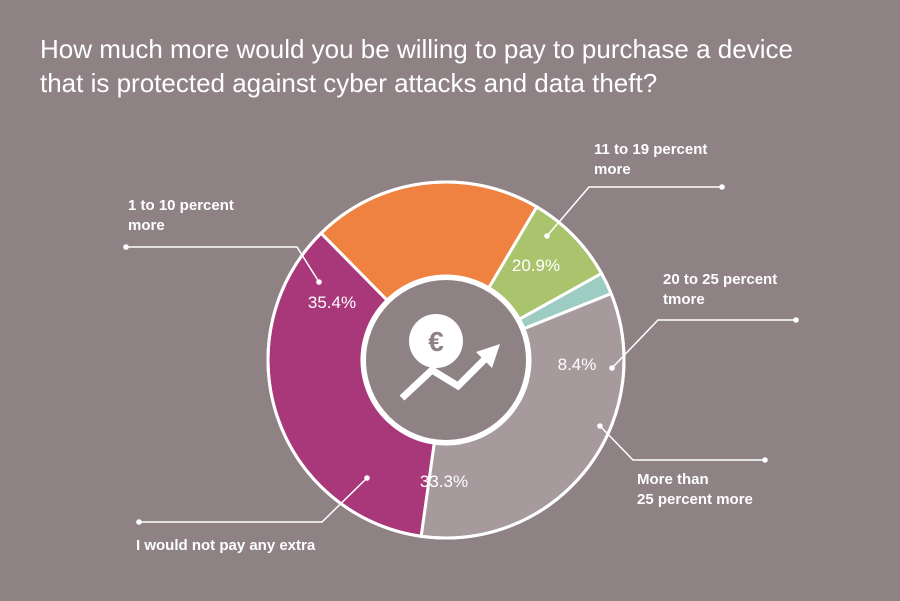  Describe the element at coordinates (651, 149) in the screenshot. I see `label-11-to-19-line-1: 11 to 19 percent` at that location.